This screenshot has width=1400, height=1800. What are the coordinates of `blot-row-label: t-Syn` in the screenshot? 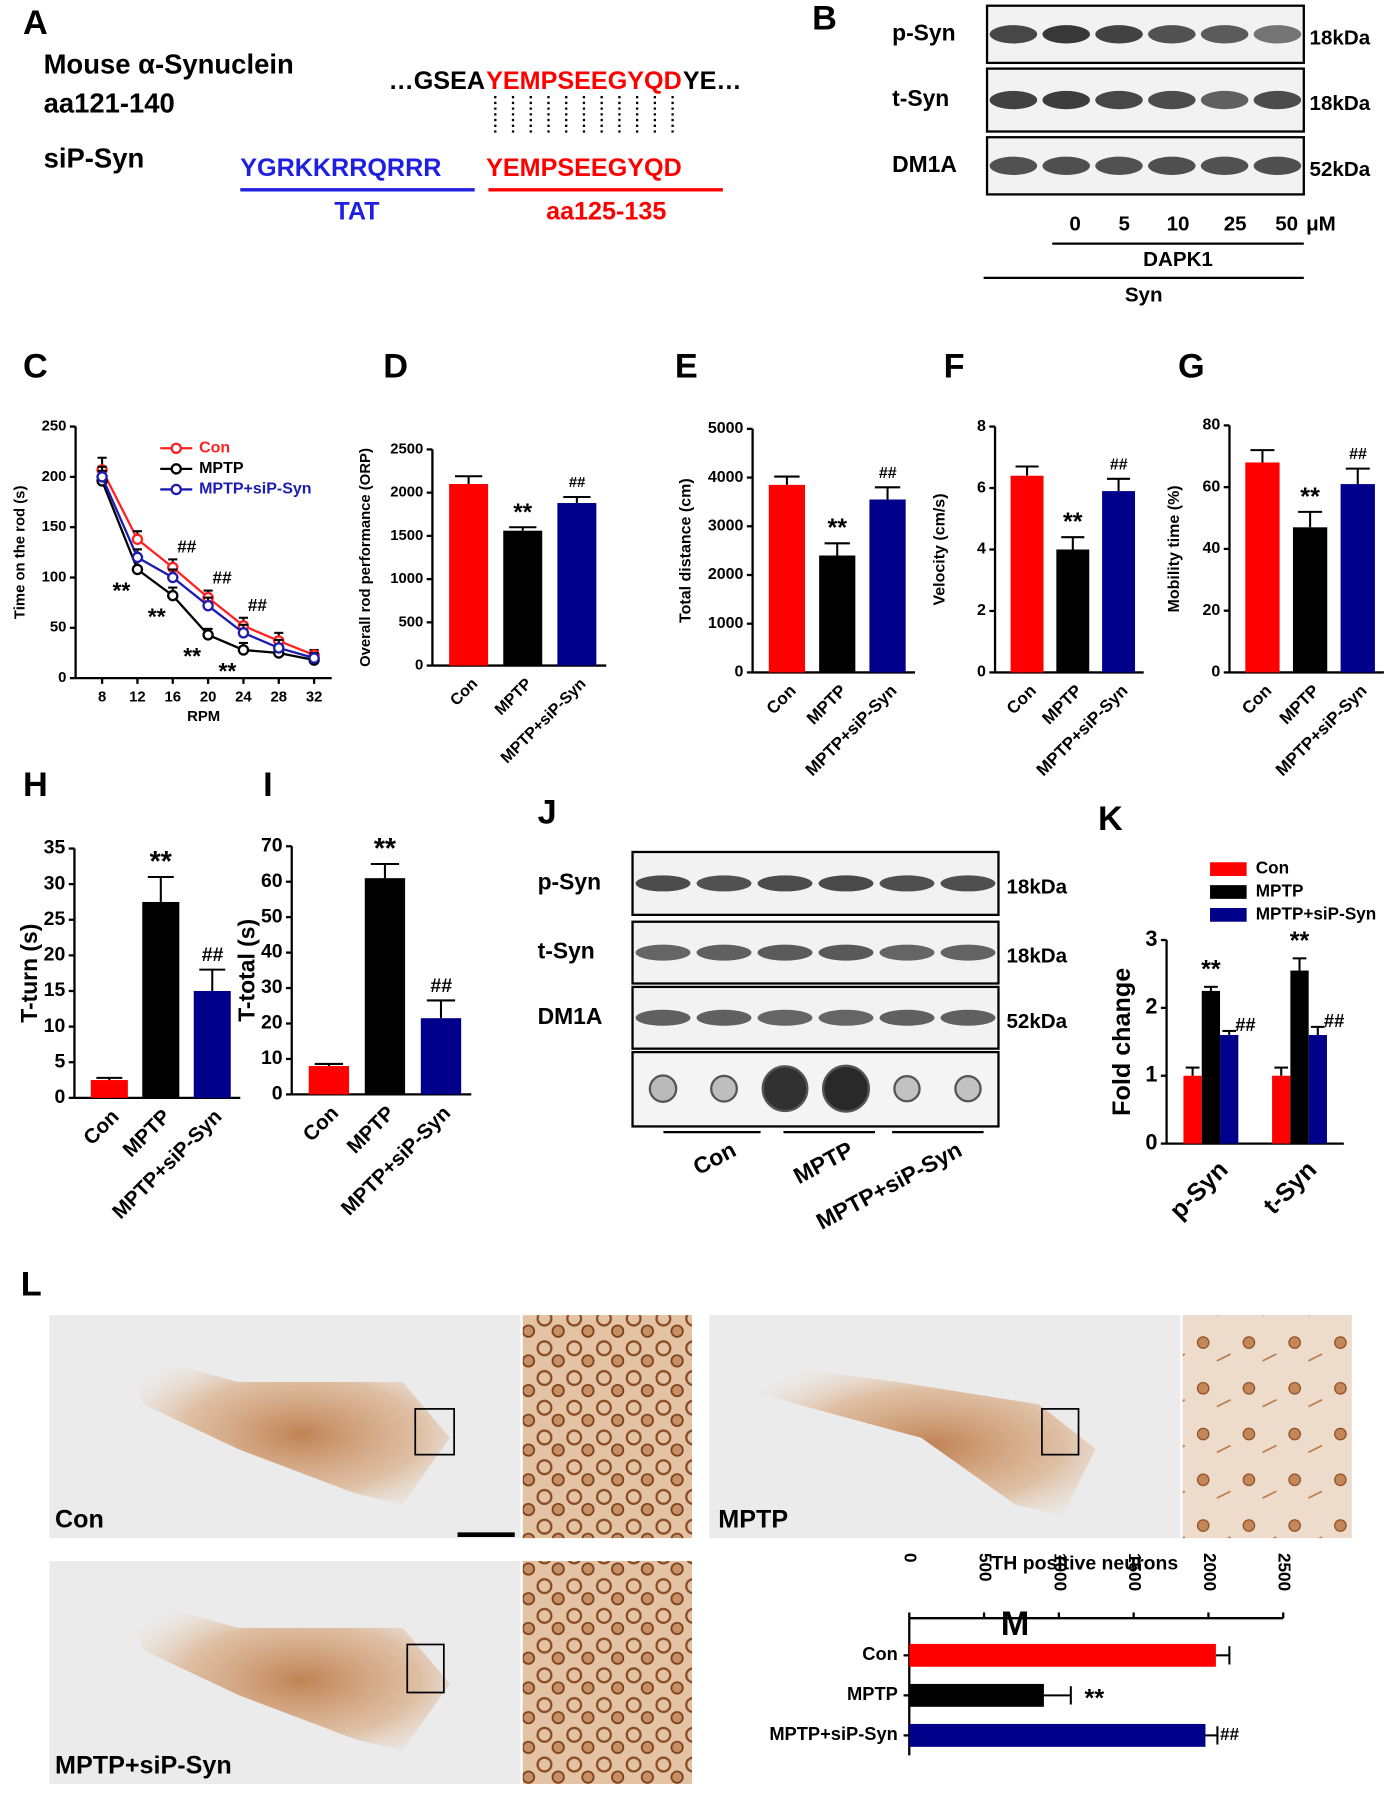 It's located at (920, 98).